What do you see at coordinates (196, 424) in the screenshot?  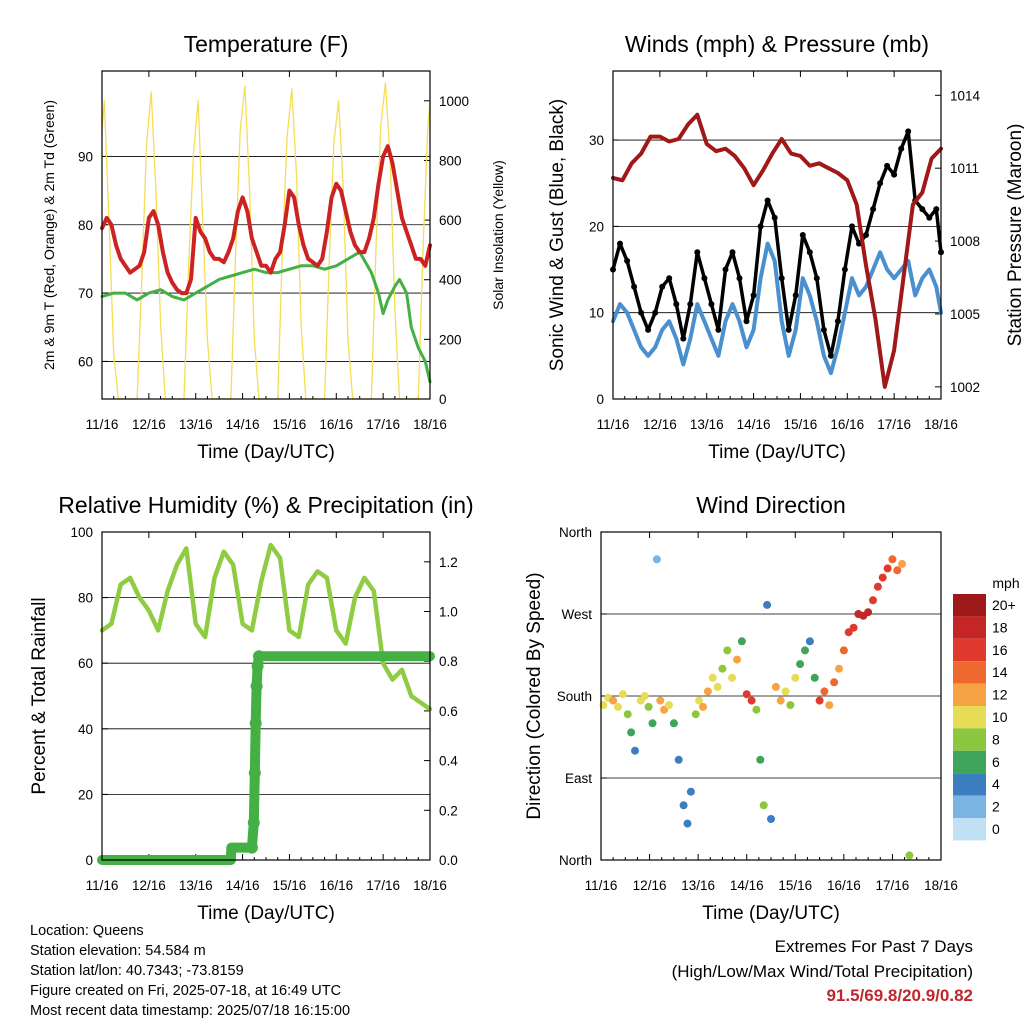 I see `x-tick-label: 13/16` at bounding box center [196, 424].